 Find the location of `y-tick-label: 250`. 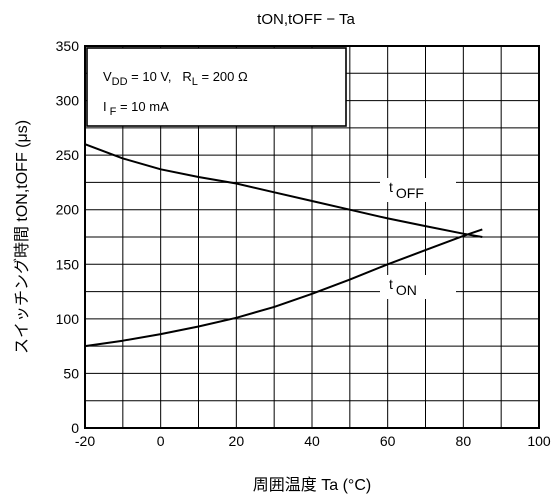

y-tick-label: 250 is located at coordinates (68, 155).